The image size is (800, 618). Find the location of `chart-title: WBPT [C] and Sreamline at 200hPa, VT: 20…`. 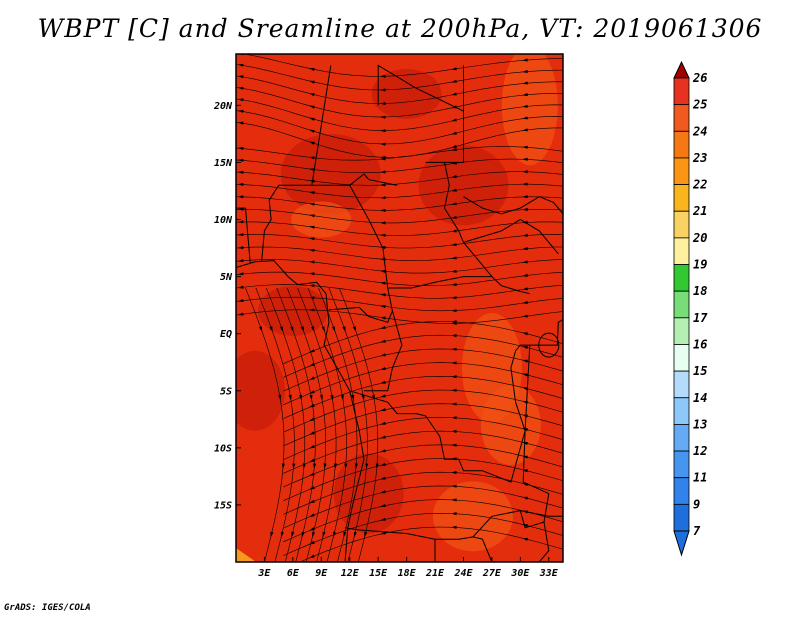

chart-title: WBPT [C] and Sreamline at 200hPa, VT: 20… is located at coordinates (400, 28).